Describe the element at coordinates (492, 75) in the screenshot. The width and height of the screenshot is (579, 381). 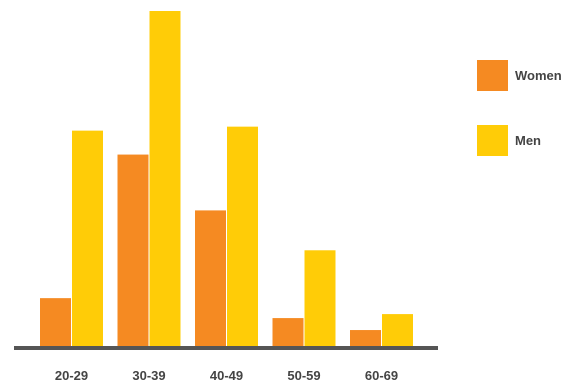
I see `legend-swatch-women` at that location.